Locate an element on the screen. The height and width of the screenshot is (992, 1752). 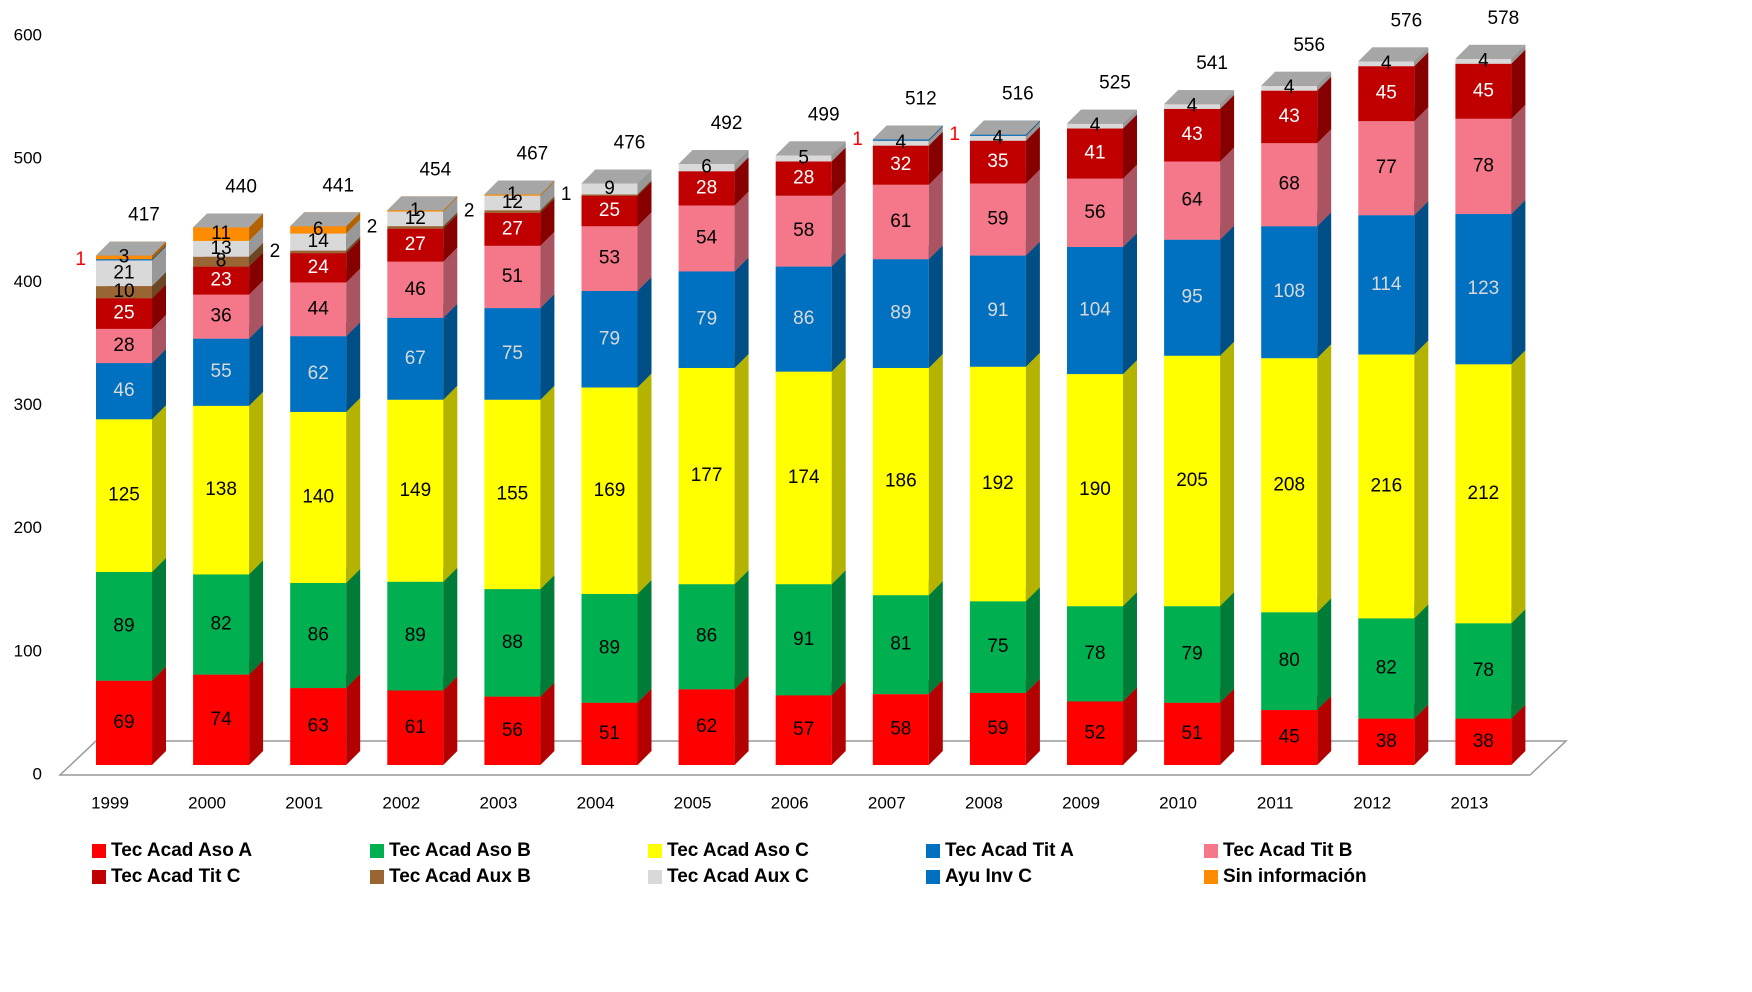
x-tick-label: 2009 is located at coordinates (1081, 802).